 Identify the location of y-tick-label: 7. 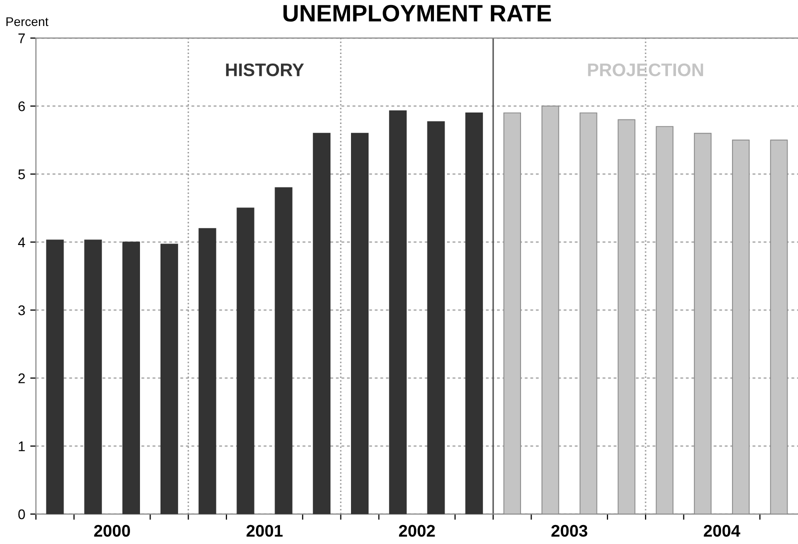
(21, 39).